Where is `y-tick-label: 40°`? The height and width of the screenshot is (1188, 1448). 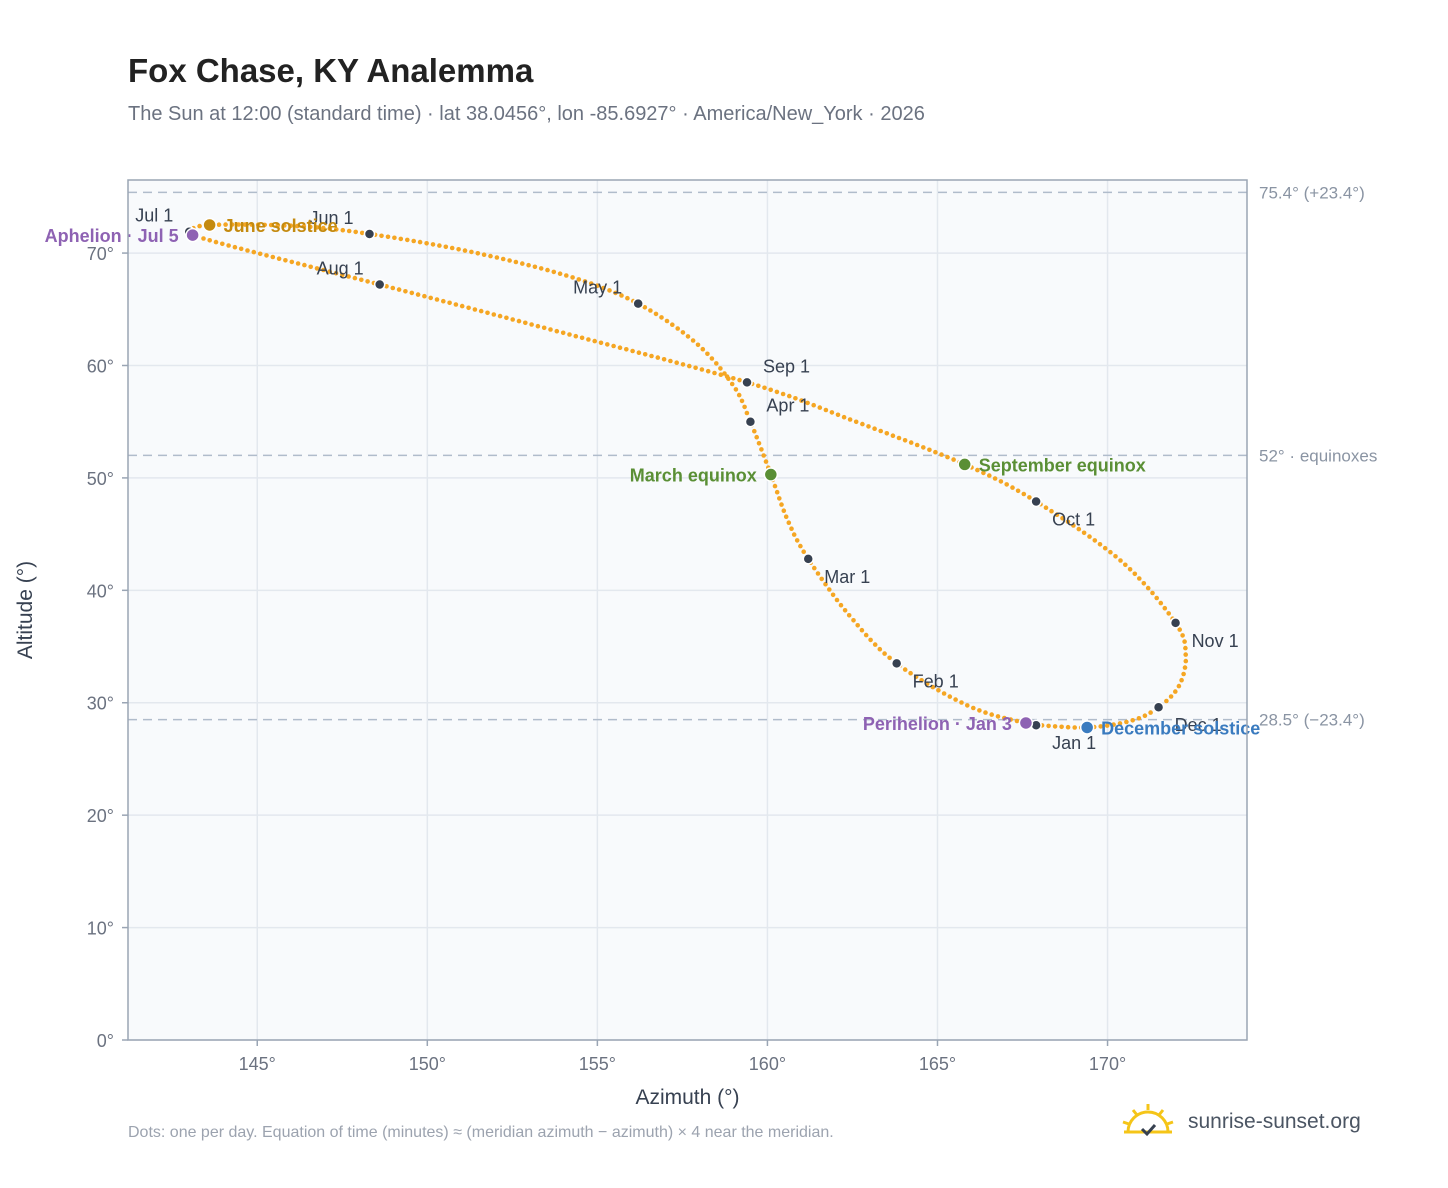 y-tick-label: 40° is located at coordinates (100, 591).